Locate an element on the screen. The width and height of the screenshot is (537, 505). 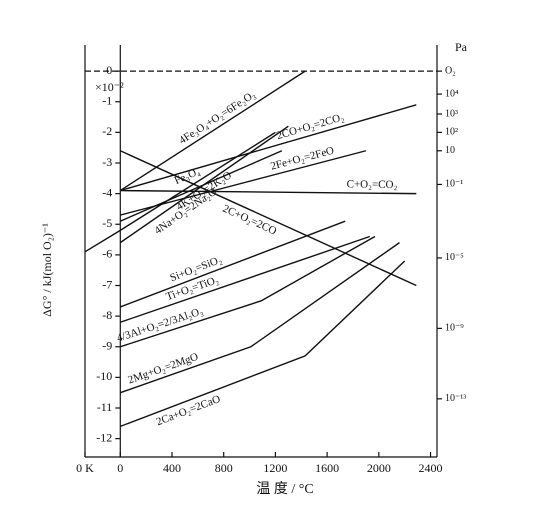
series-label: 2Ca+O₂=2CaO is located at coordinates (188, 410).